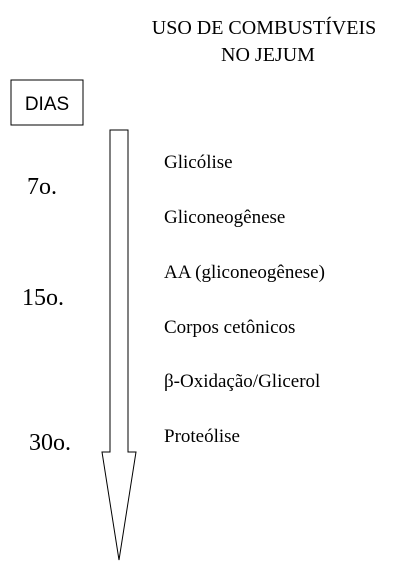 The width and height of the screenshot is (419, 579). I want to click on day-label: 7o., so click(42, 187).